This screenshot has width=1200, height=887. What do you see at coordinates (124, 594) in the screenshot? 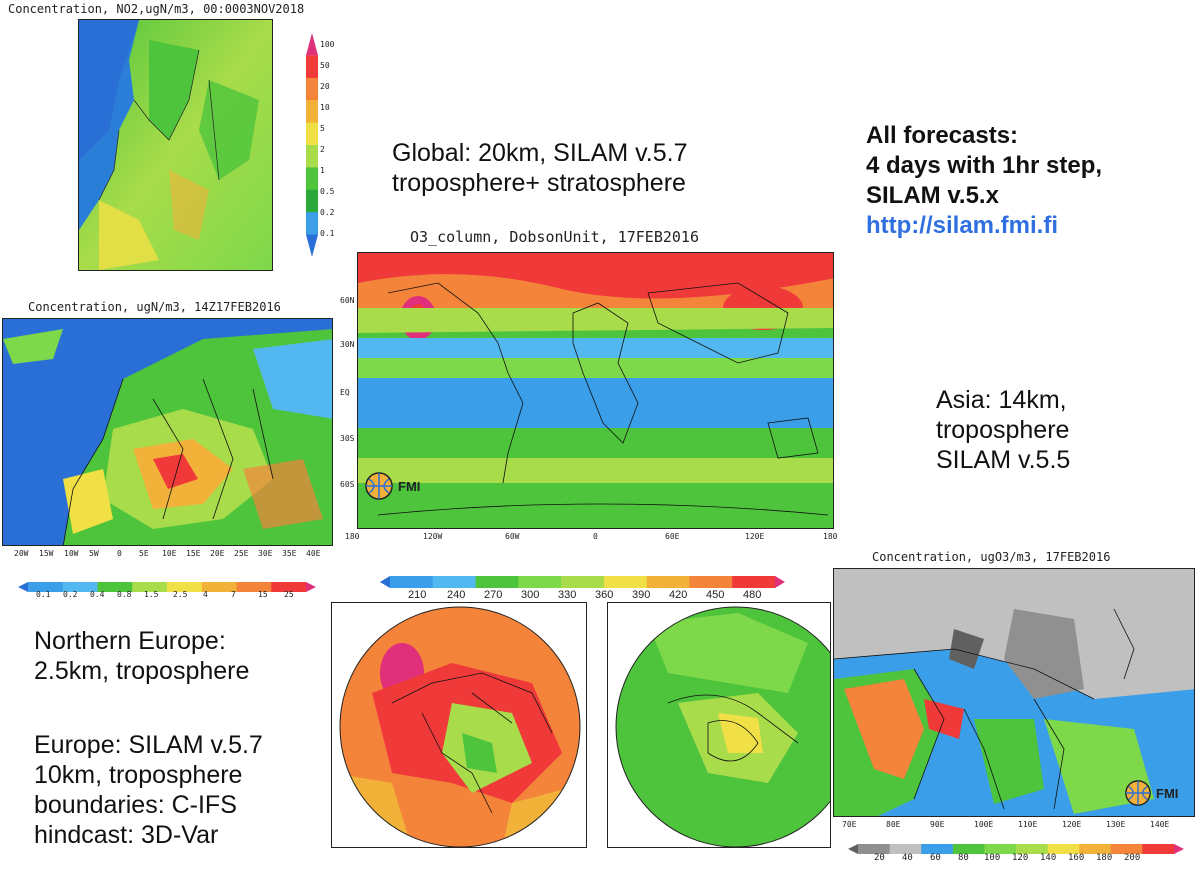
I see `eu-cbar-tick: 0.8` at bounding box center [124, 594].